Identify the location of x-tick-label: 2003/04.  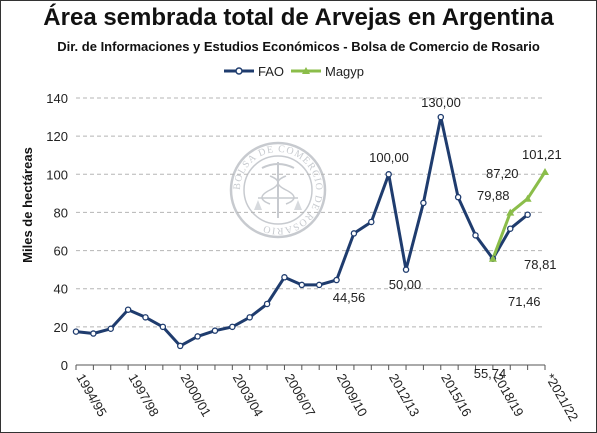
(248, 395).